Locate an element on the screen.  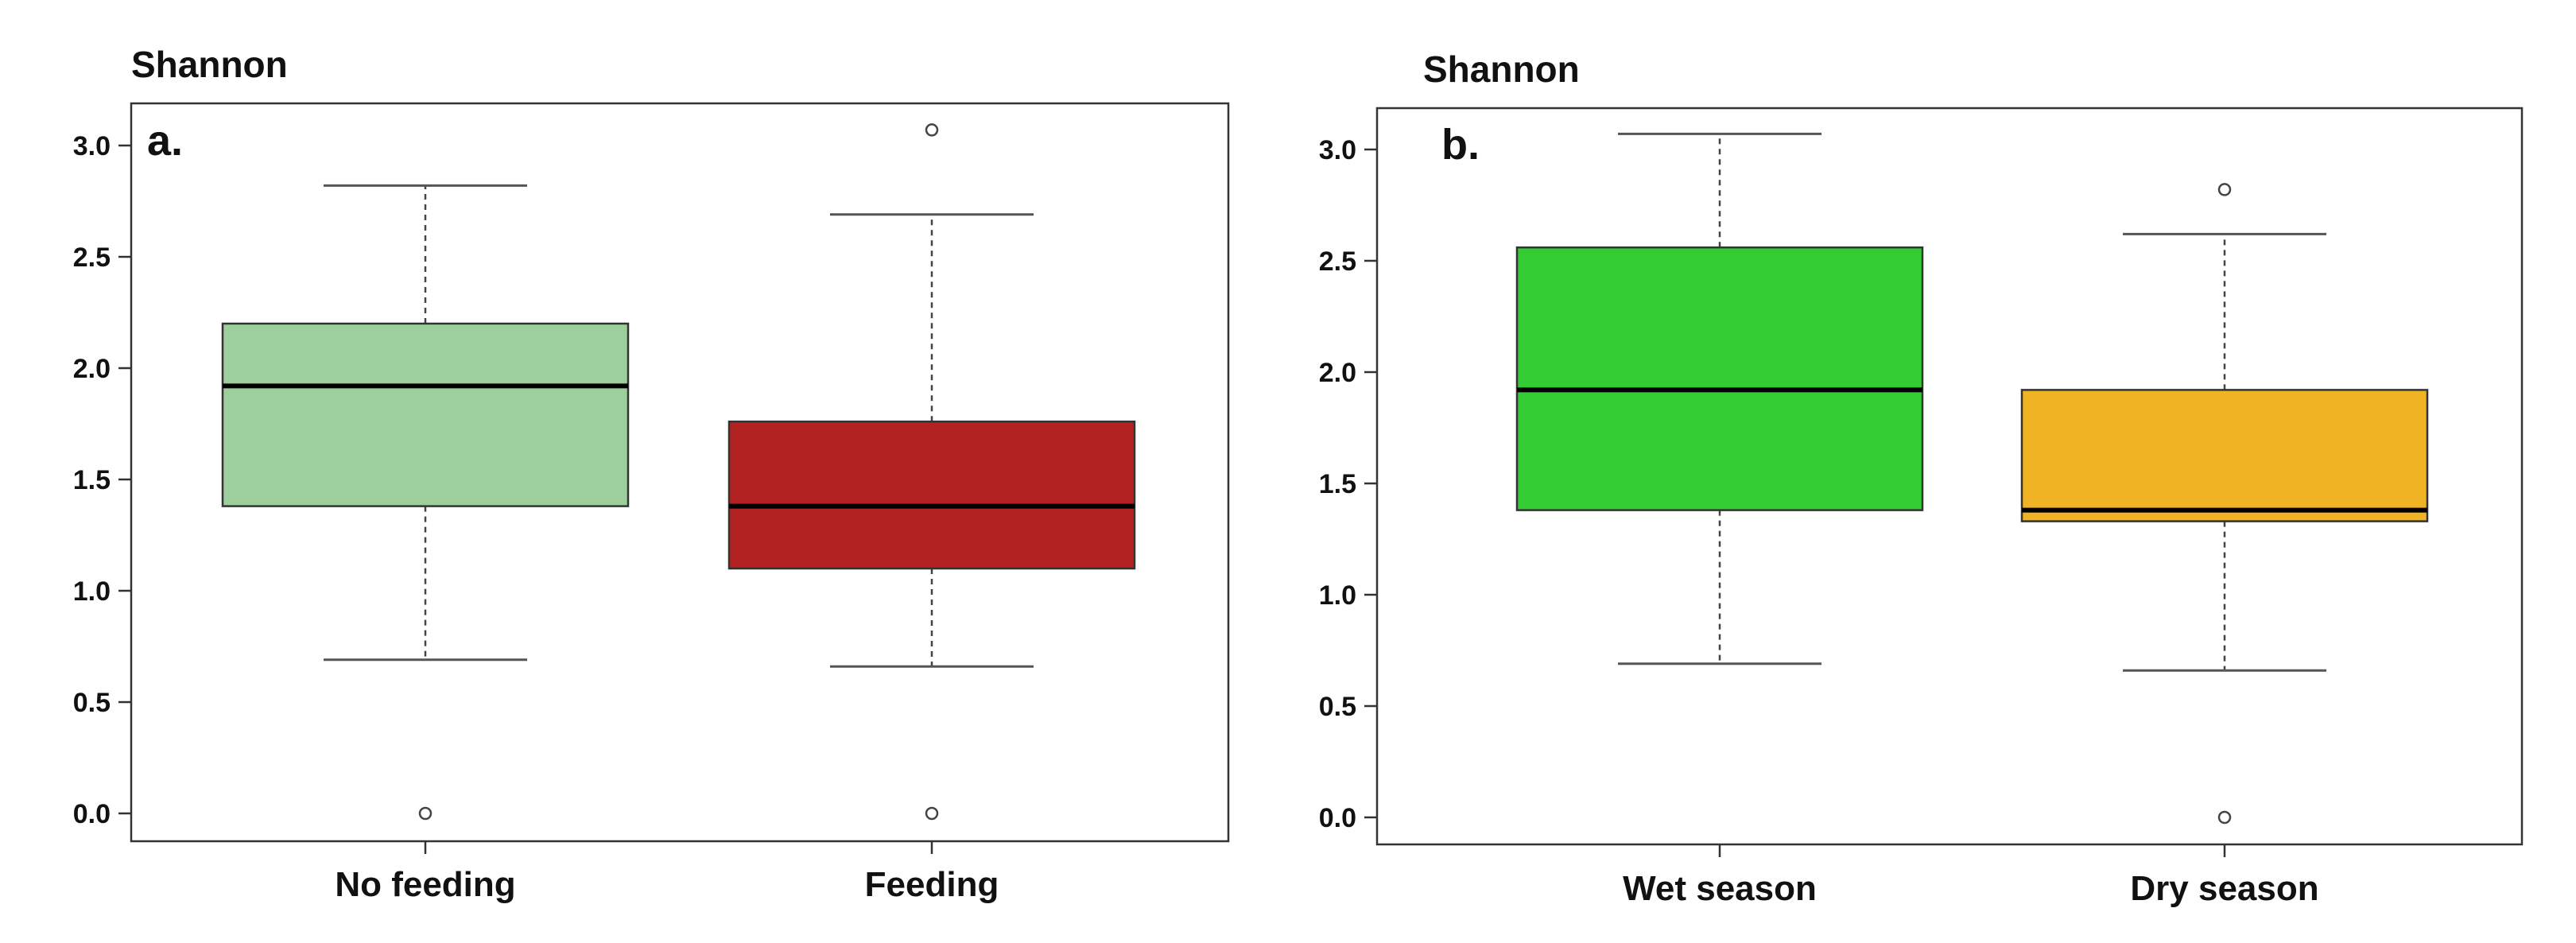
panel-b-box-1-iqr is located at coordinates (1720, 378).